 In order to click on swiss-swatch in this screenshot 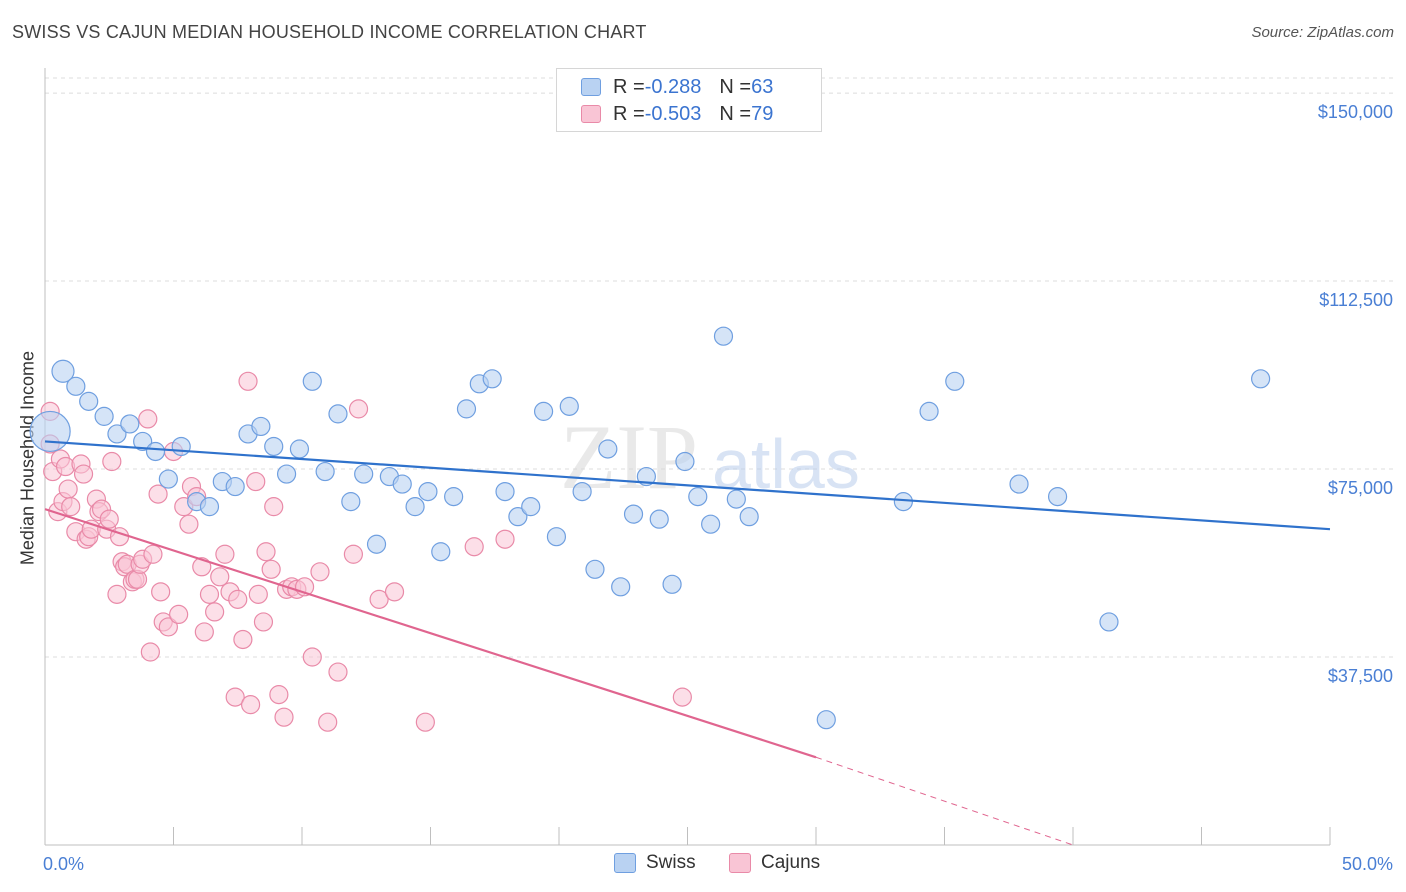, I will do `click(591, 87)`.